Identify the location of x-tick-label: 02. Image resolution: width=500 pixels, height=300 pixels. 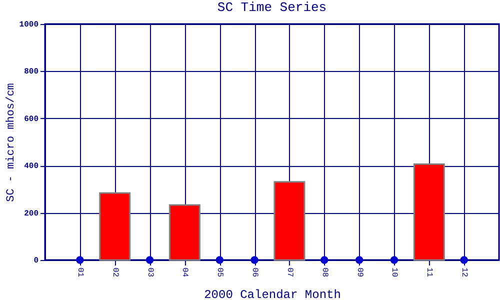
(115, 273).